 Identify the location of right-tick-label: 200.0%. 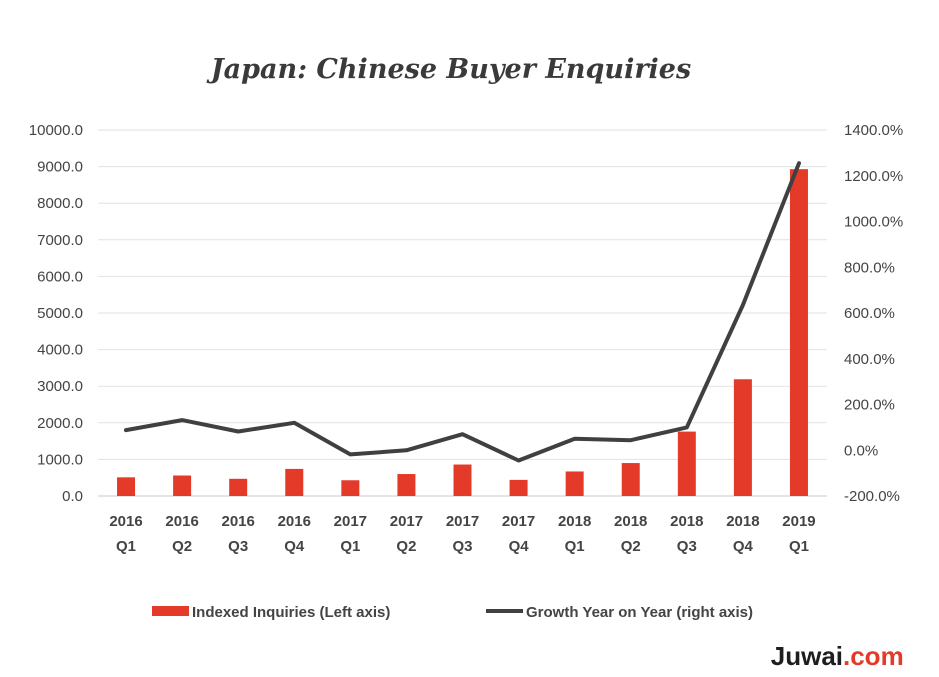
(869, 405).